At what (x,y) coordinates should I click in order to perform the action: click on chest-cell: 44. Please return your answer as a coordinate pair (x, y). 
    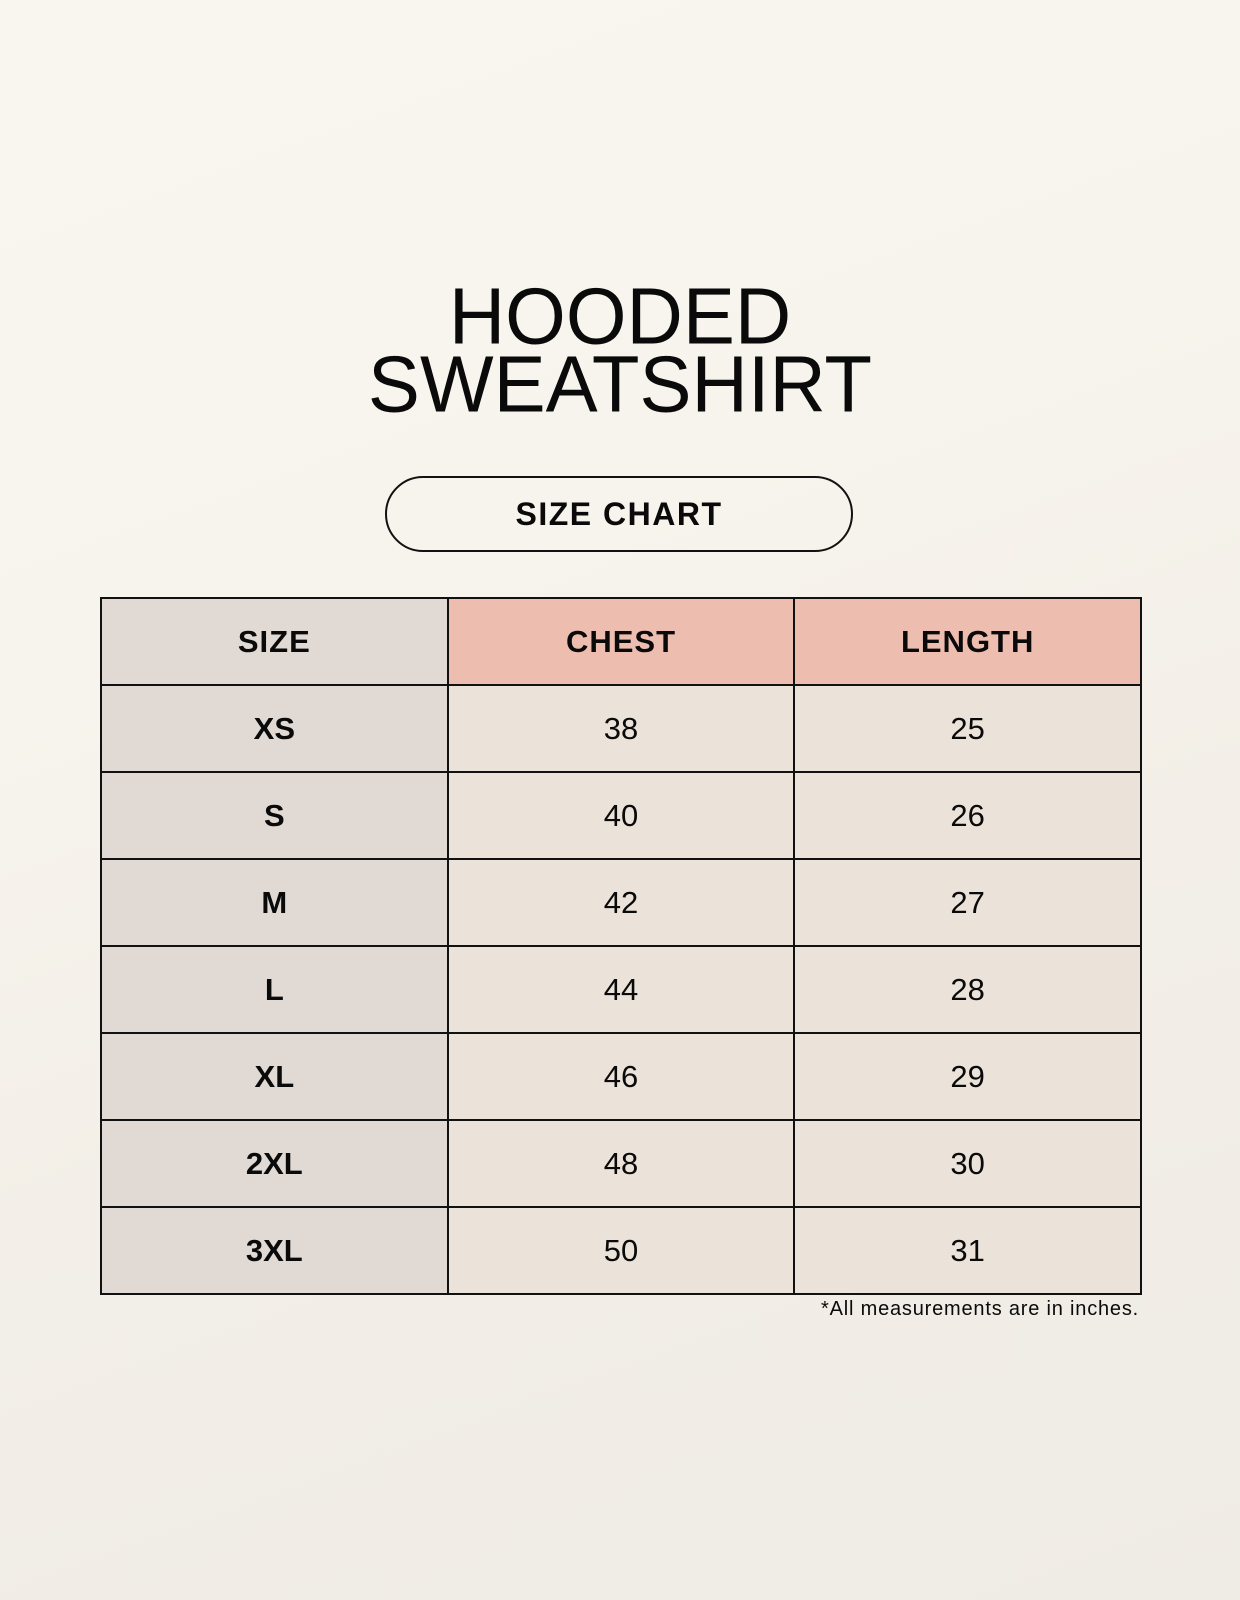
    Looking at the image, I should click on (621, 989).